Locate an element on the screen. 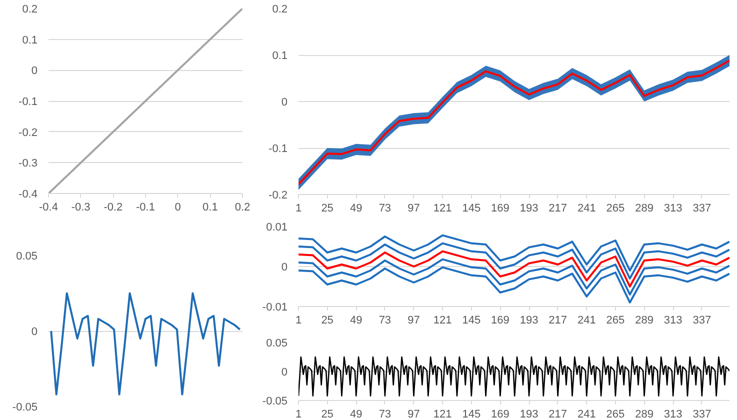 This screenshot has width=737, height=420. y-tick-label: -0.3 is located at coordinates (28, 164).